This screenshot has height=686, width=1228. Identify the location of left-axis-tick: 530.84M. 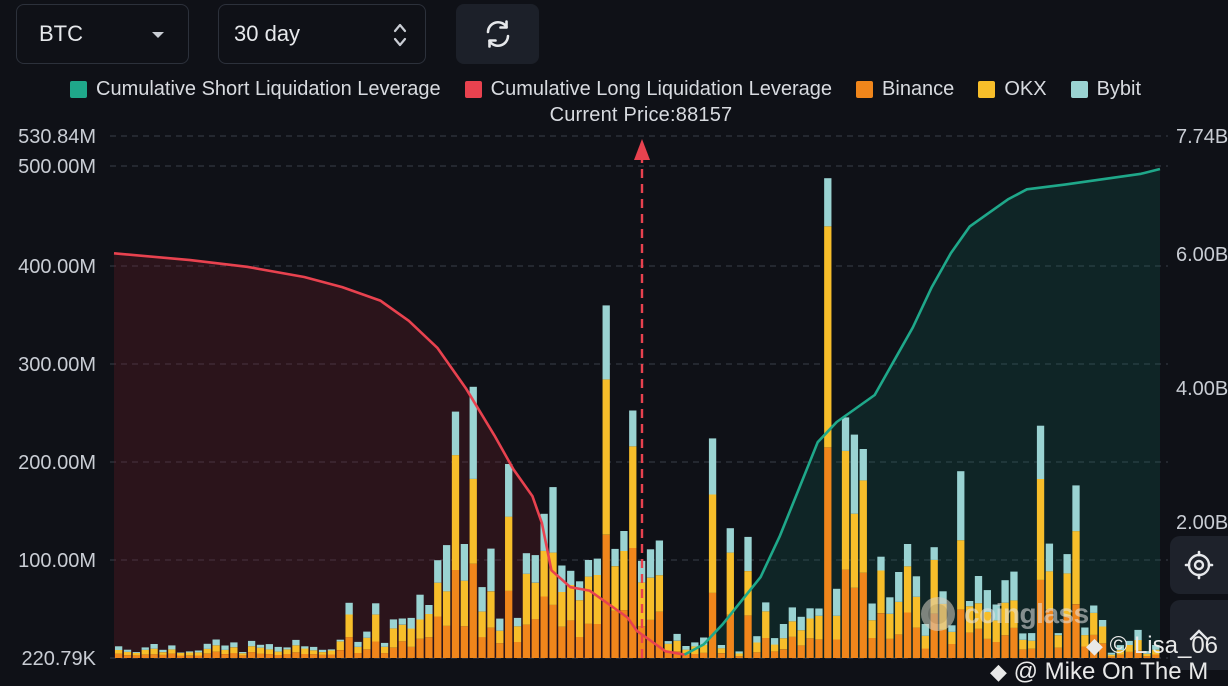
(57, 137).